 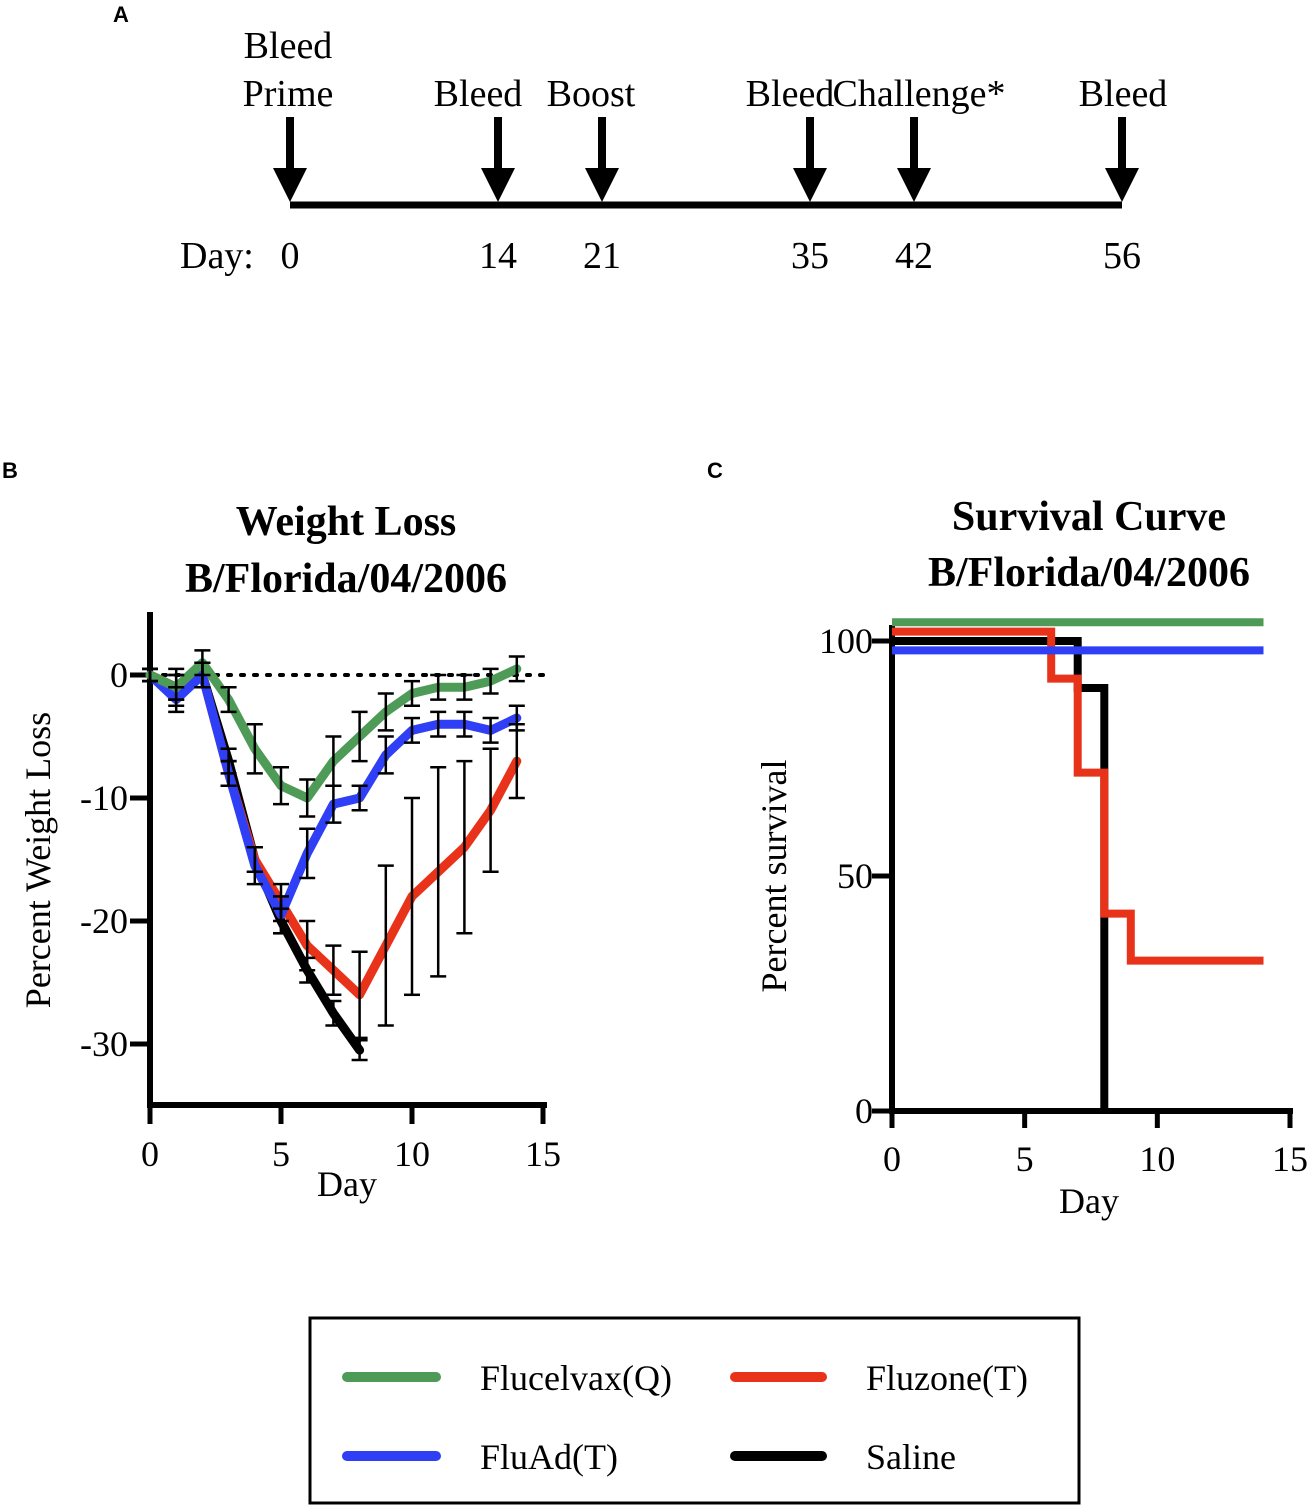 I want to click on weight-loss-y-label: Percent Weight Loss, so click(x=38, y=860).